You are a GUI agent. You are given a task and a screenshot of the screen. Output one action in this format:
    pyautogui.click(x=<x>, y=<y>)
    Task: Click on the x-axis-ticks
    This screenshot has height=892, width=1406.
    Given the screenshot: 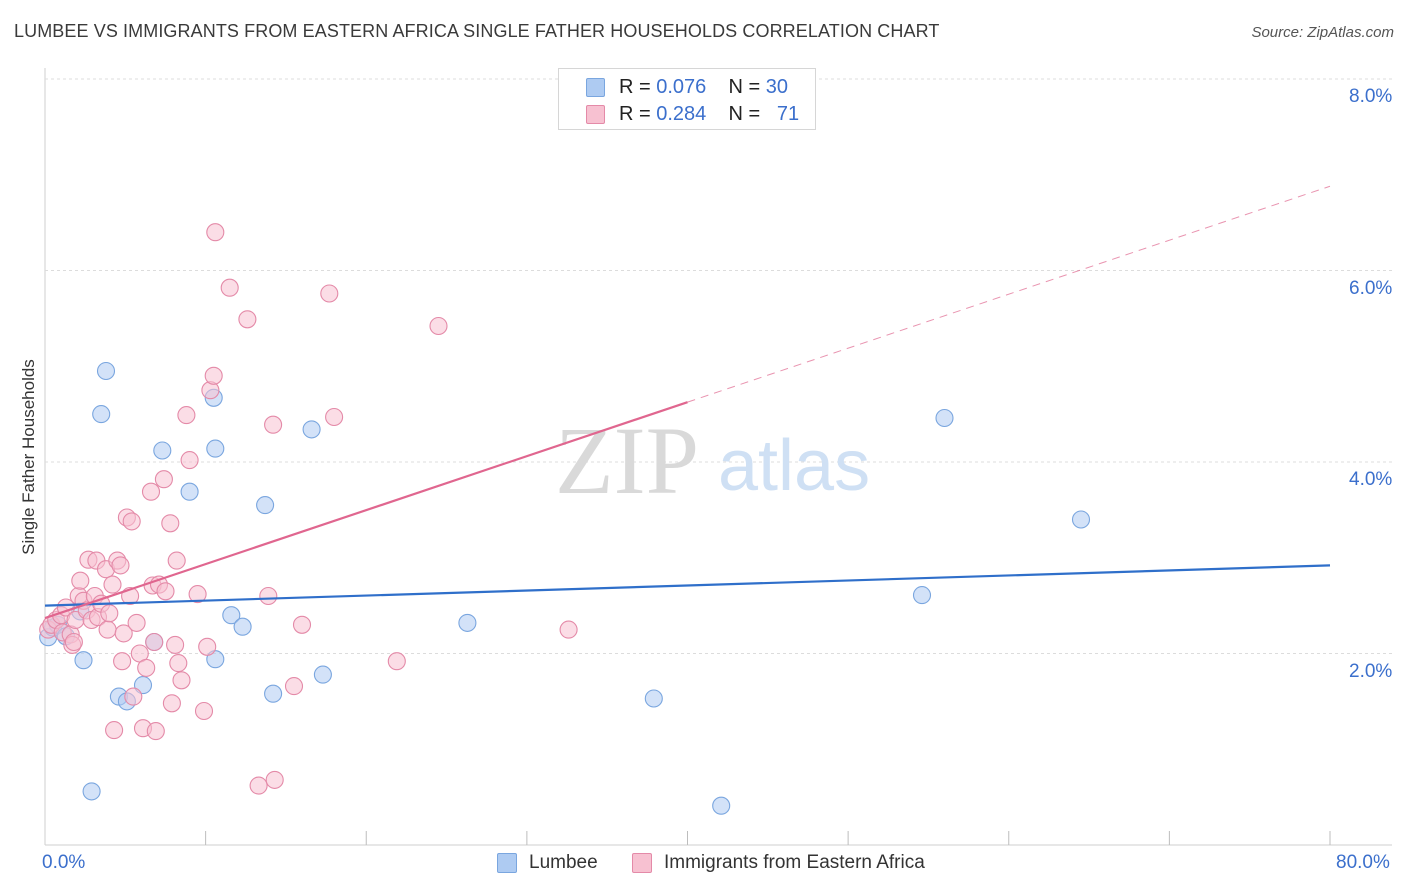 What is the action you would take?
    pyautogui.click(x=768, y=838)
    